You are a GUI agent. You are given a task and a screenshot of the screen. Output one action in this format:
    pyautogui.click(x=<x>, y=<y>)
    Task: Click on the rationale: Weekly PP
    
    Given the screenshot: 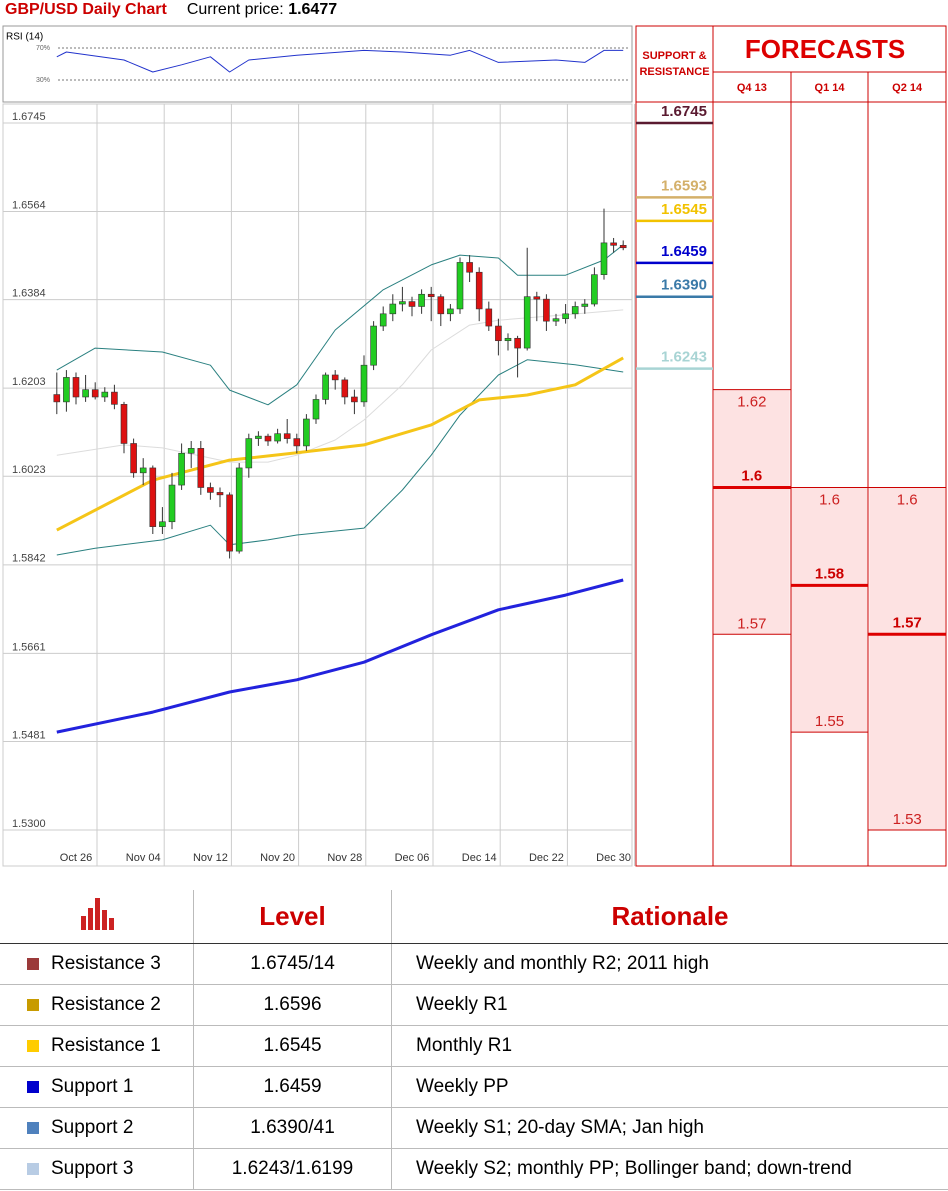 What is the action you would take?
    pyautogui.click(x=669, y=1087)
    